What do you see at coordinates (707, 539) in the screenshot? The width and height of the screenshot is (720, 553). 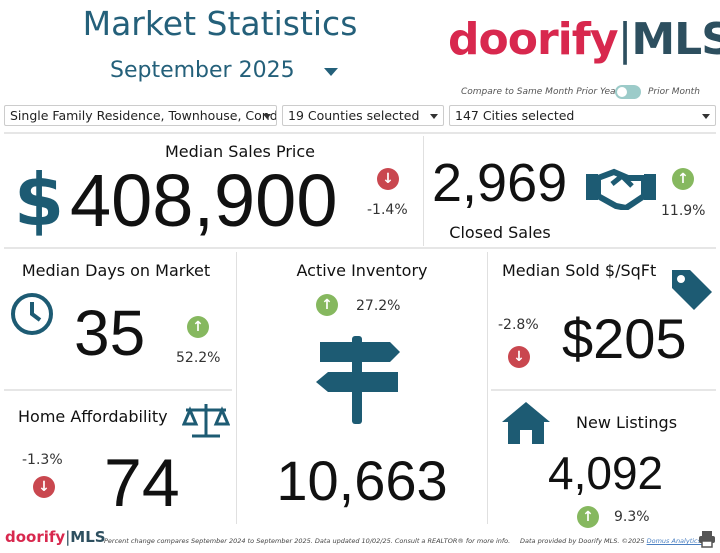 I see `print-icon` at bounding box center [707, 539].